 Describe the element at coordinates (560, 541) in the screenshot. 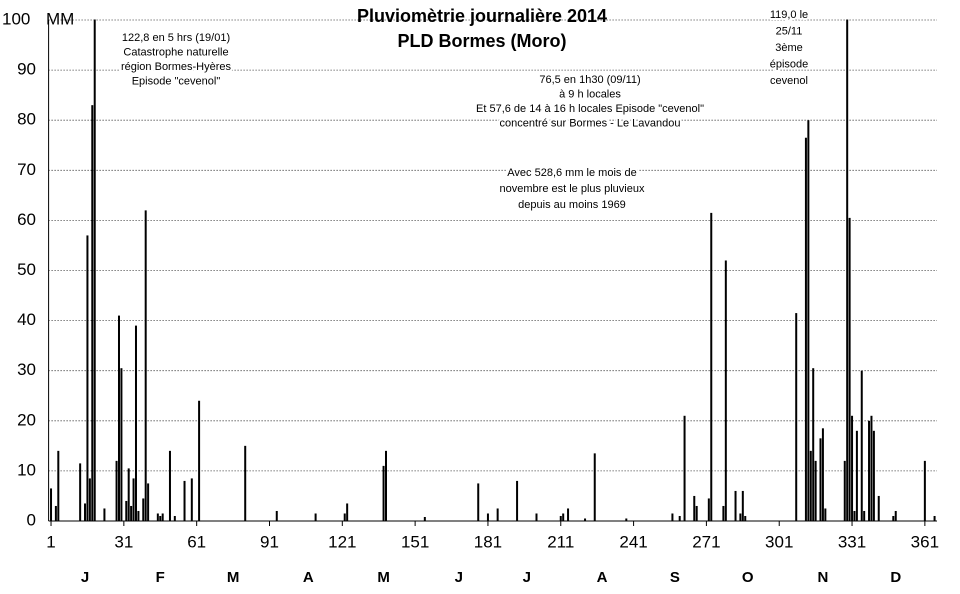

I see `x-tick-label: 211` at that location.